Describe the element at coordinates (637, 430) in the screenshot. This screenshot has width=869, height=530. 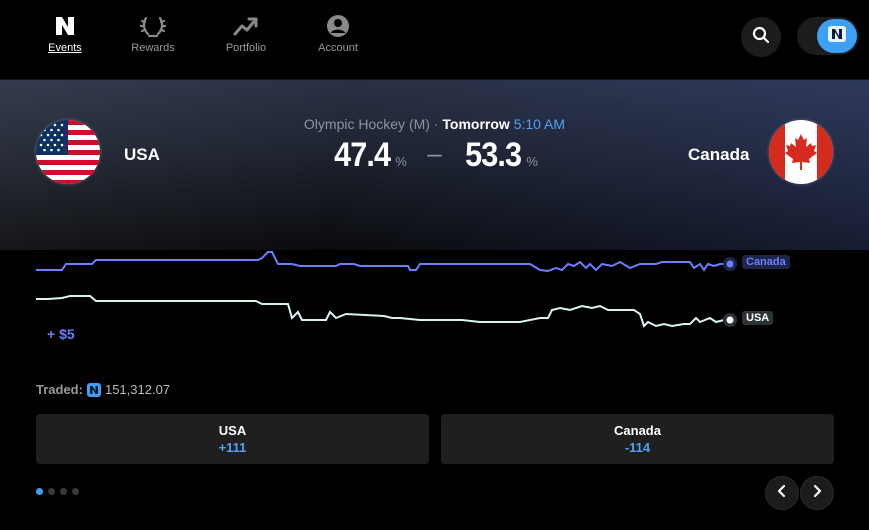
I see `outcome-canada-name: Canada` at that location.